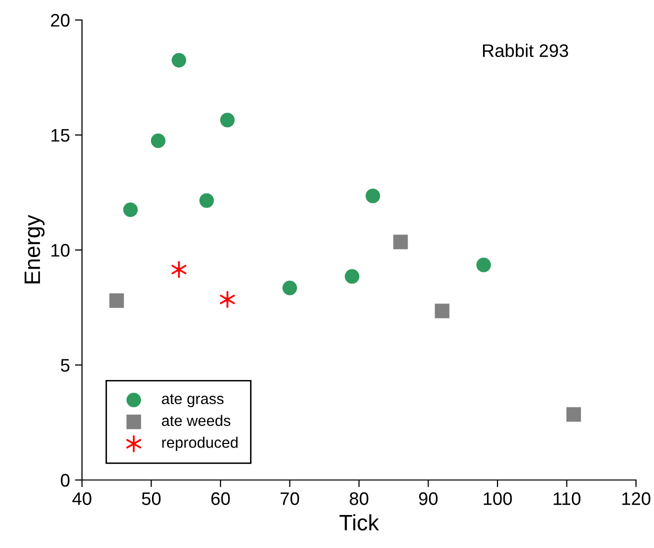 The height and width of the screenshot is (548, 654). What do you see at coordinates (498, 499) in the screenshot?
I see `x-tick-label: 100` at bounding box center [498, 499].